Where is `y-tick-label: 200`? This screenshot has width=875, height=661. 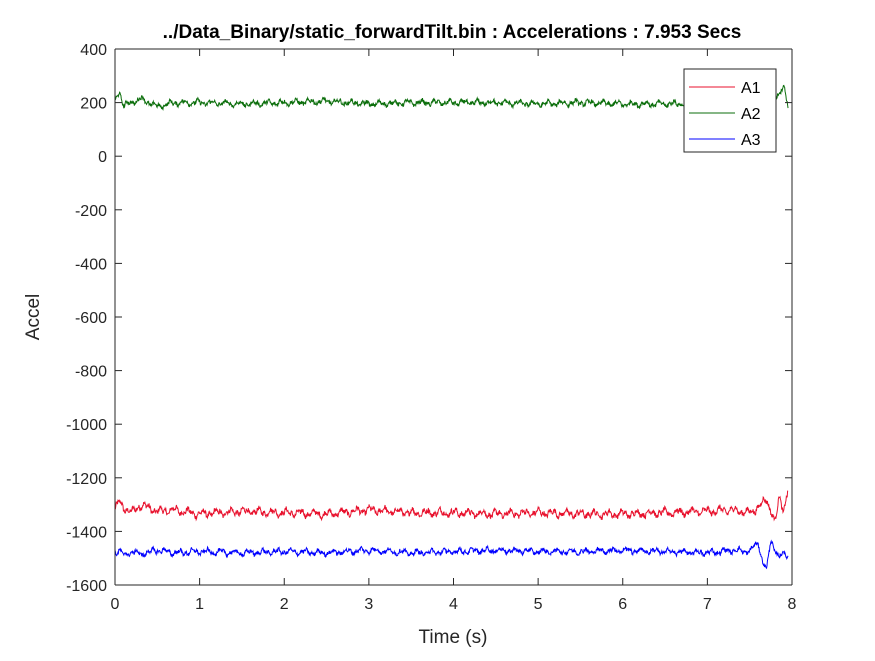 y-tick-label: 200 is located at coordinates (93, 104).